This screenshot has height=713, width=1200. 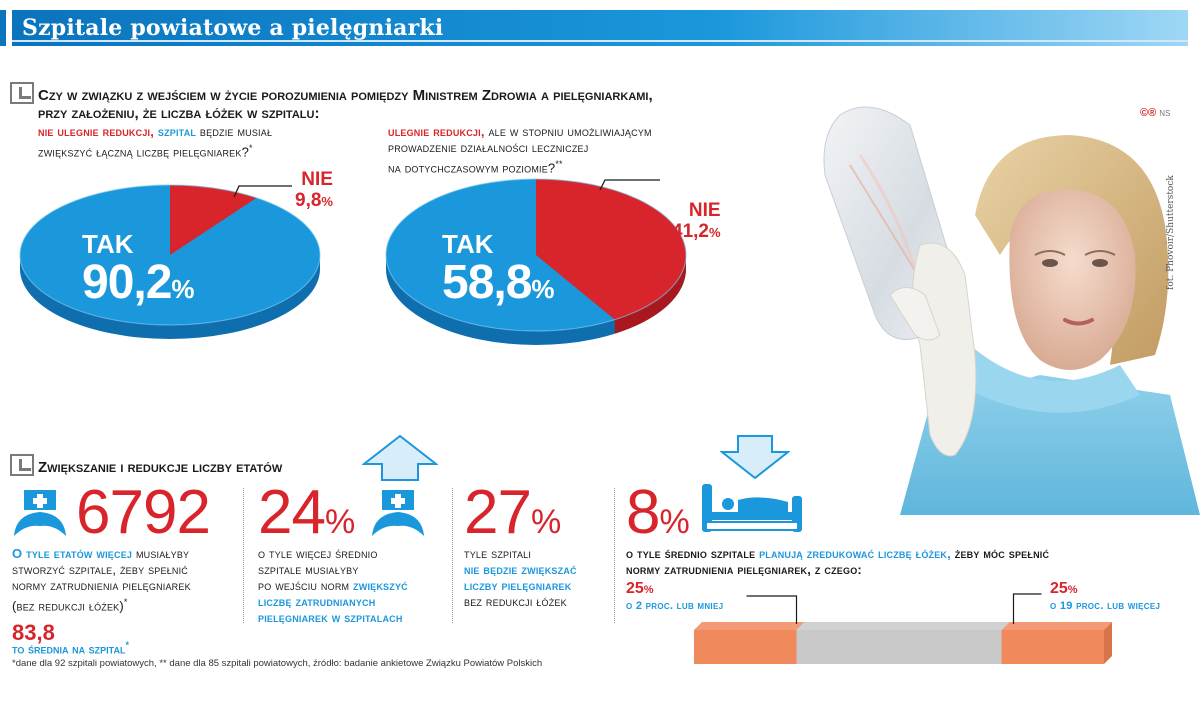 What do you see at coordinates (675, 606) in the screenshot?
I see `bed-reduction-low-label: o 2 proc. lub mniej` at bounding box center [675, 606].